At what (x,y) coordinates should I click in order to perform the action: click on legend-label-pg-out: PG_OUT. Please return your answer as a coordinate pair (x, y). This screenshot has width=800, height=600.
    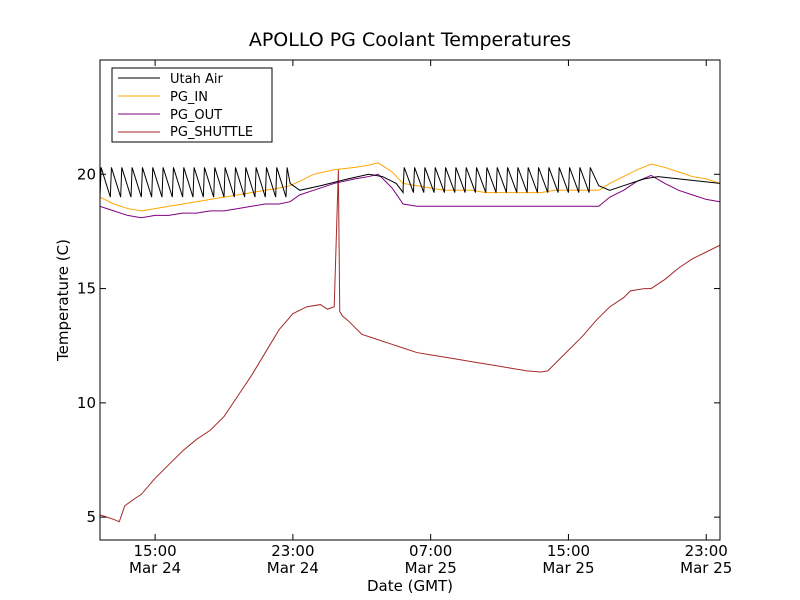
    Looking at the image, I should click on (196, 115).